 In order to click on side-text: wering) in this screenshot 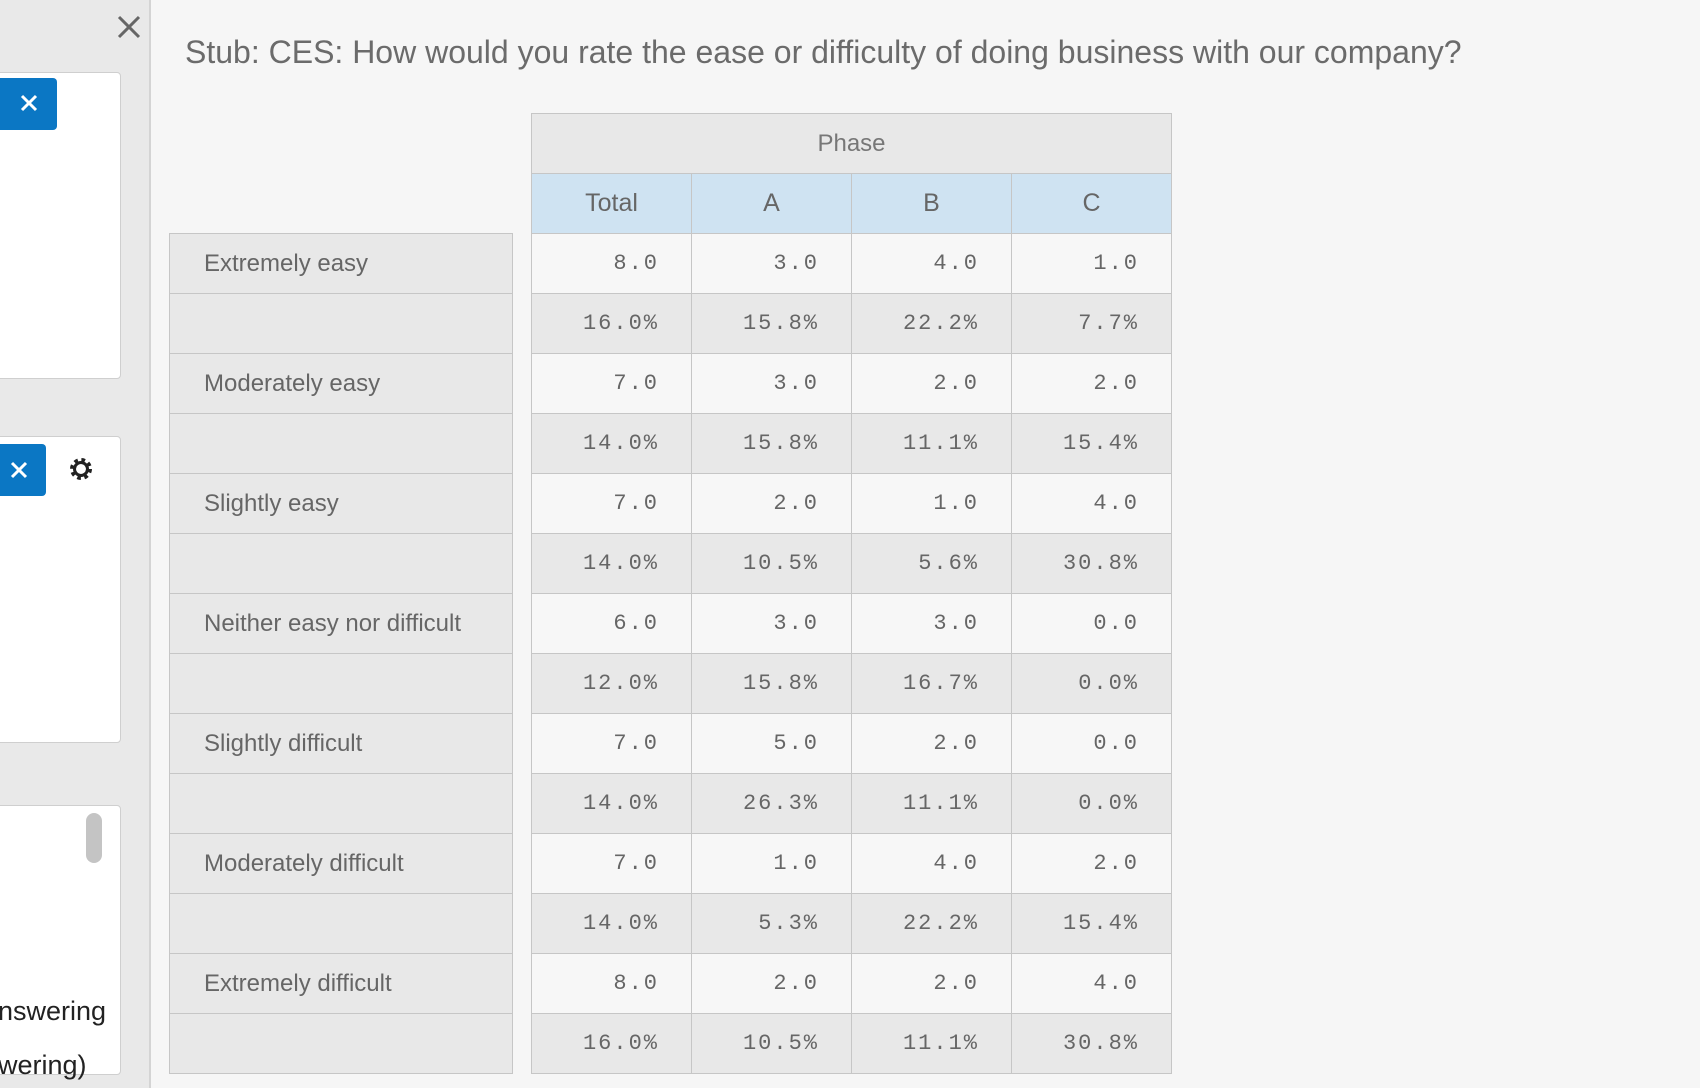, I will do `click(43, 1065)`.